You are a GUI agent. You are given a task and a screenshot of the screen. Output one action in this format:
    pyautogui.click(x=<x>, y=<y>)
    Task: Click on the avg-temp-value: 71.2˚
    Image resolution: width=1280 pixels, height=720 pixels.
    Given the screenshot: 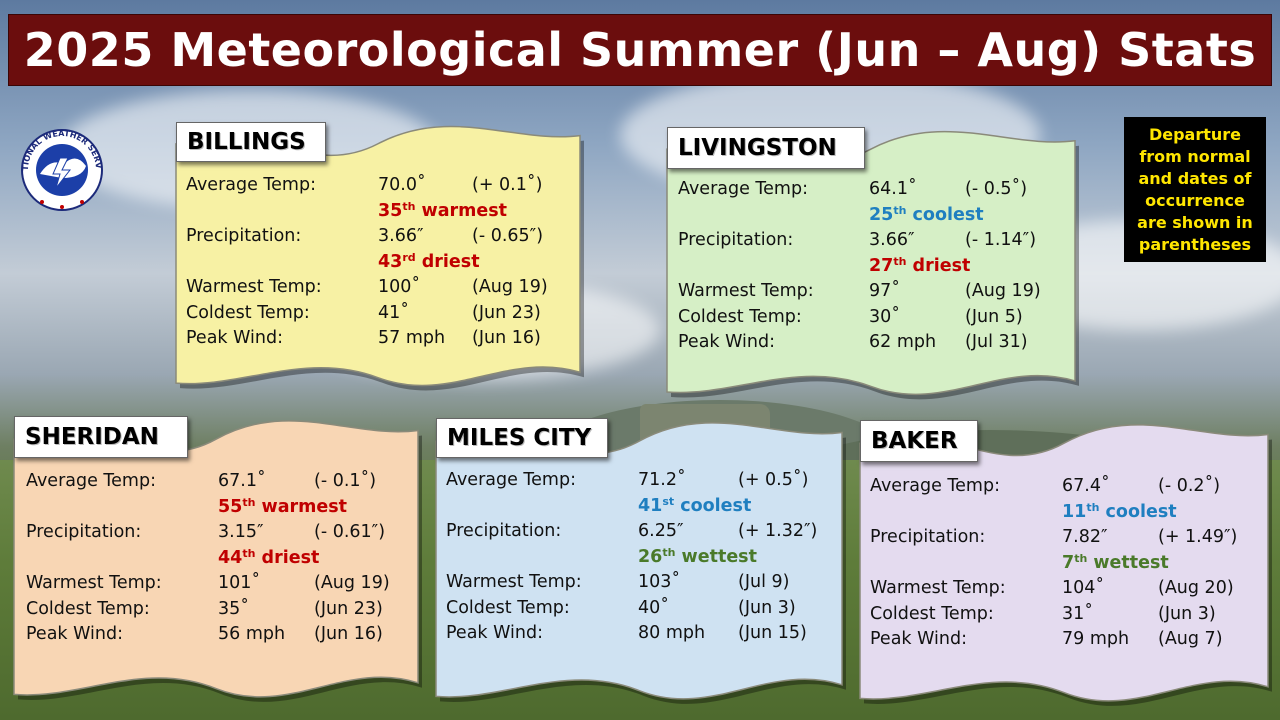 What is the action you would take?
    pyautogui.click(x=662, y=480)
    